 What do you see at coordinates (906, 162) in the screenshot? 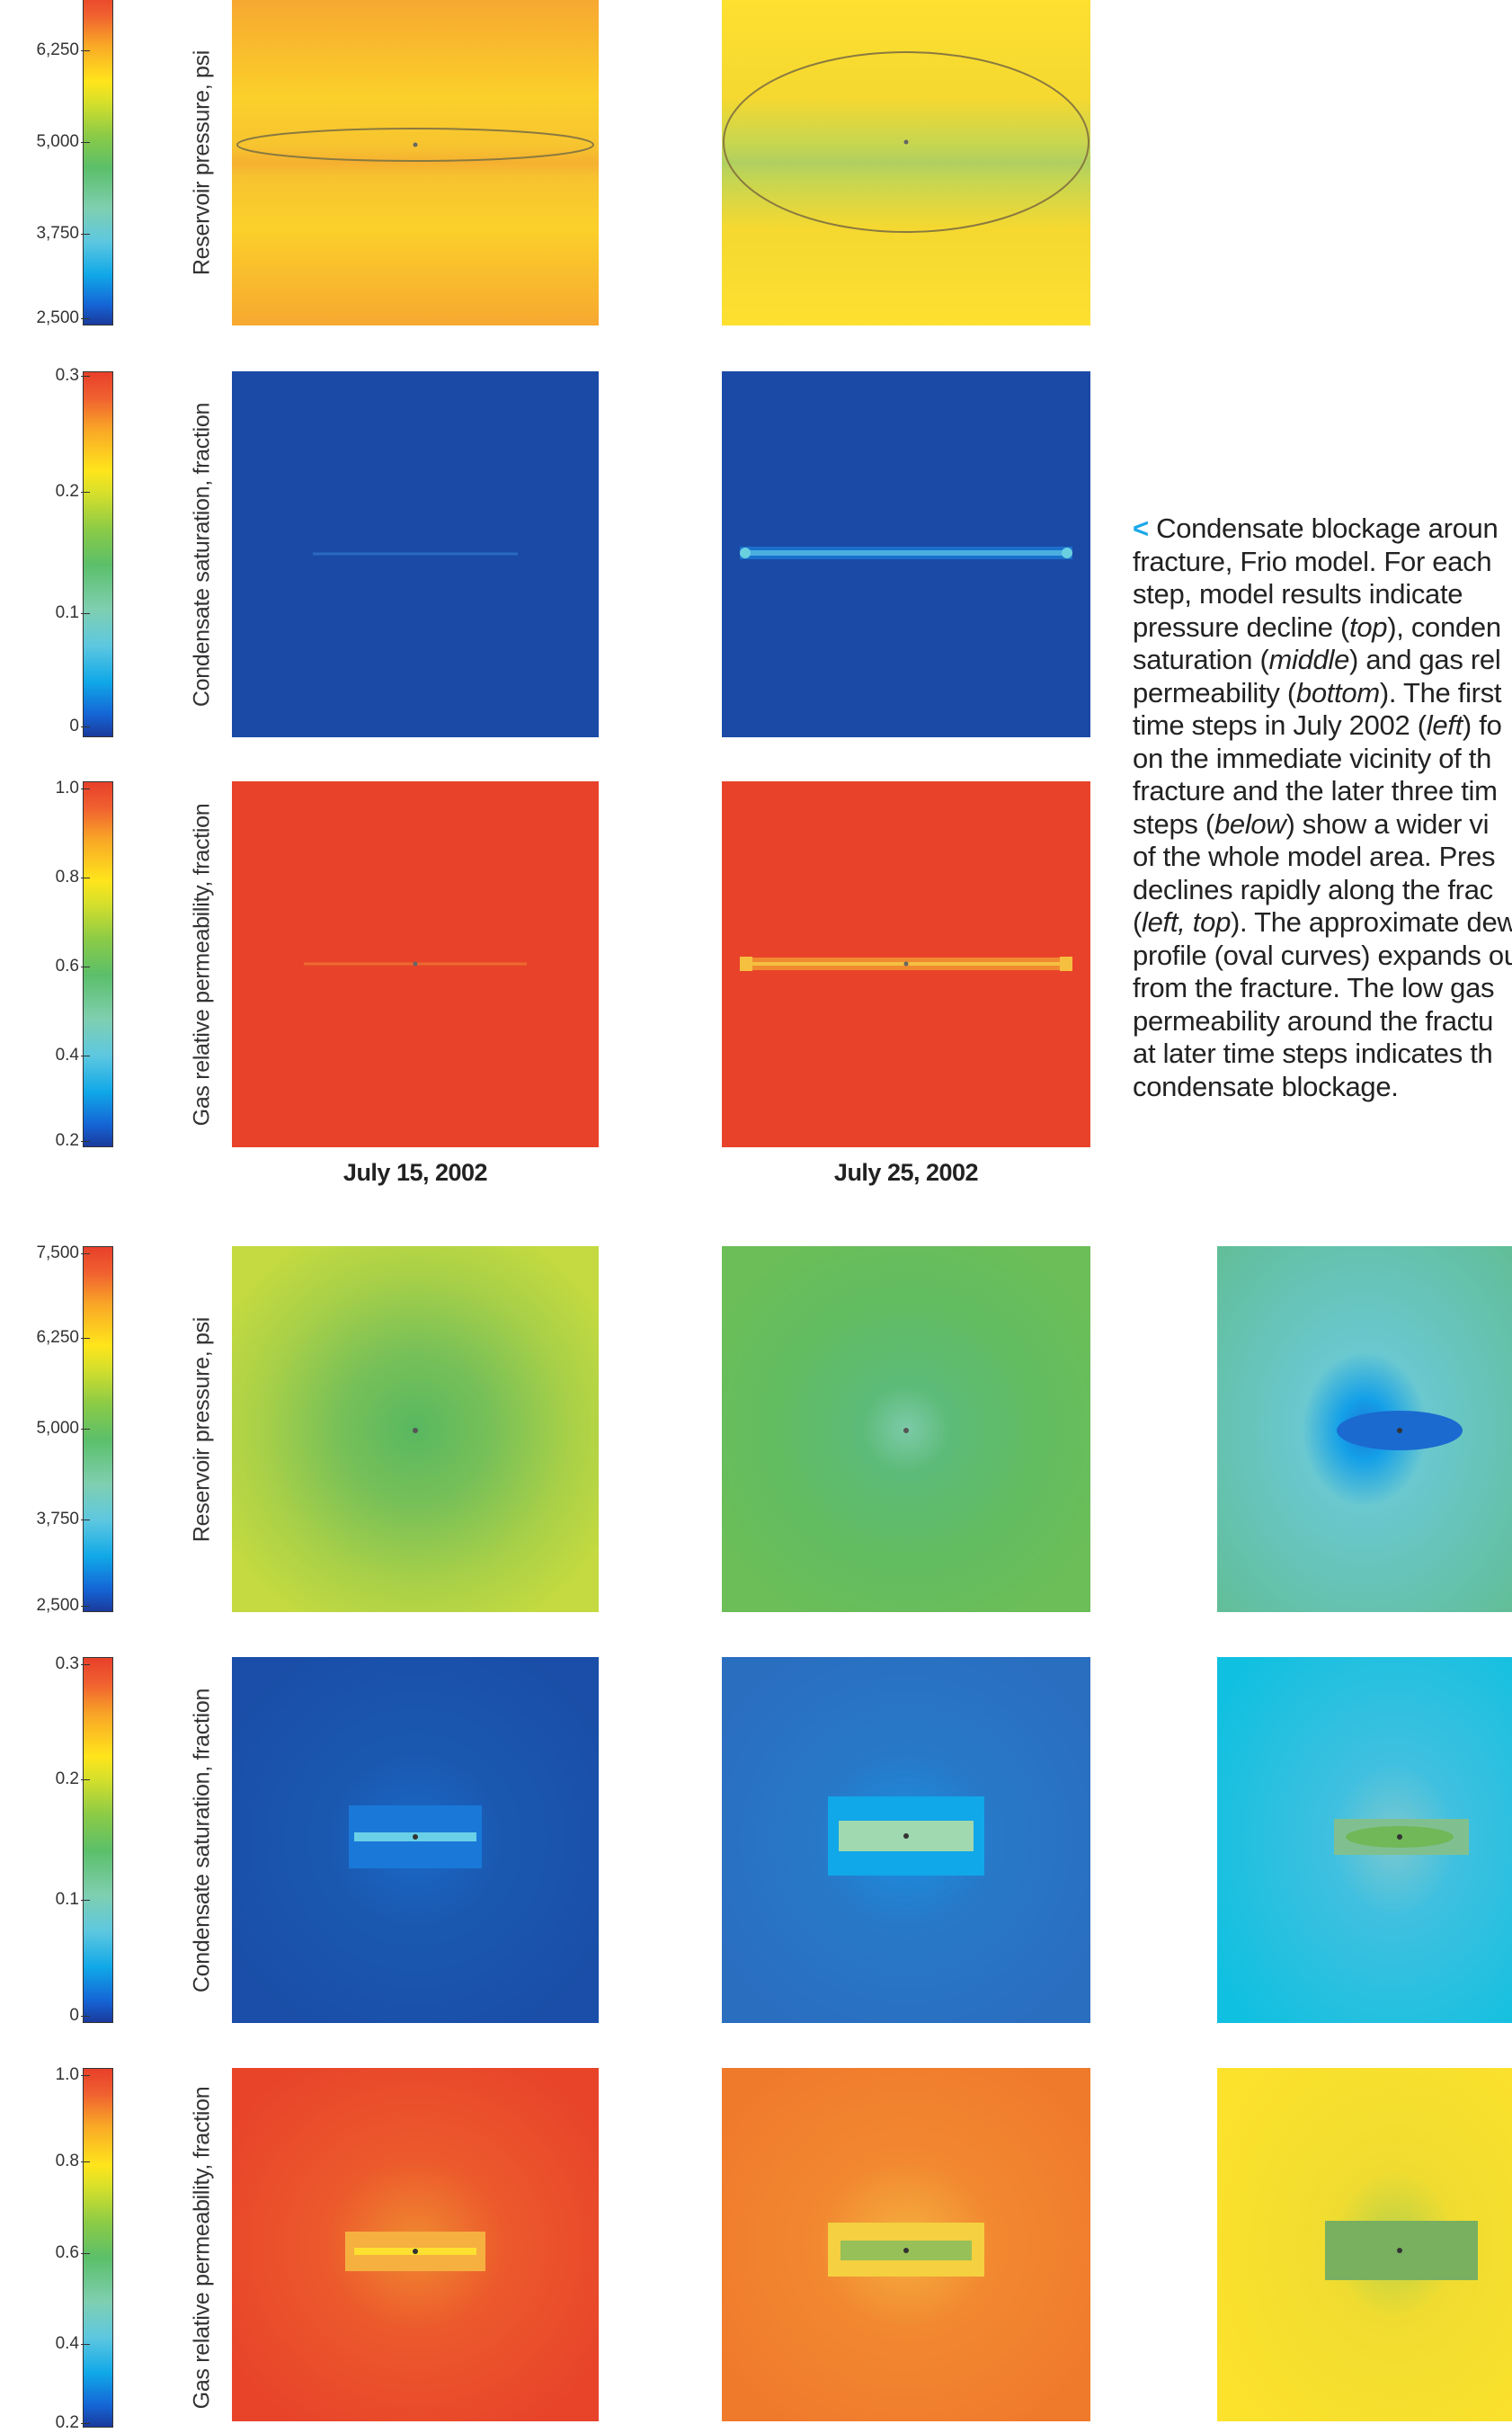
I see `pressure-panel-jul25` at bounding box center [906, 162].